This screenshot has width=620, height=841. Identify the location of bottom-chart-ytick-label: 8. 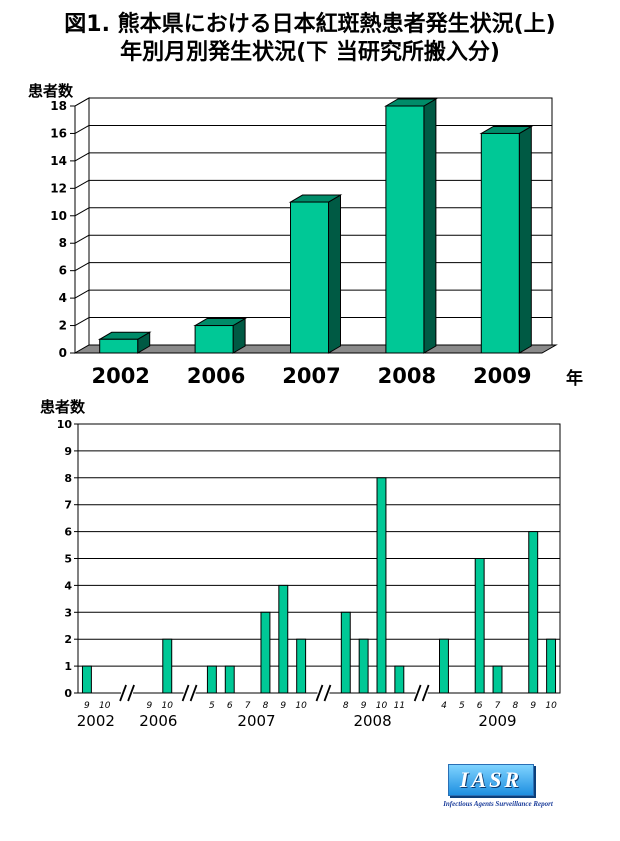
(68, 478).